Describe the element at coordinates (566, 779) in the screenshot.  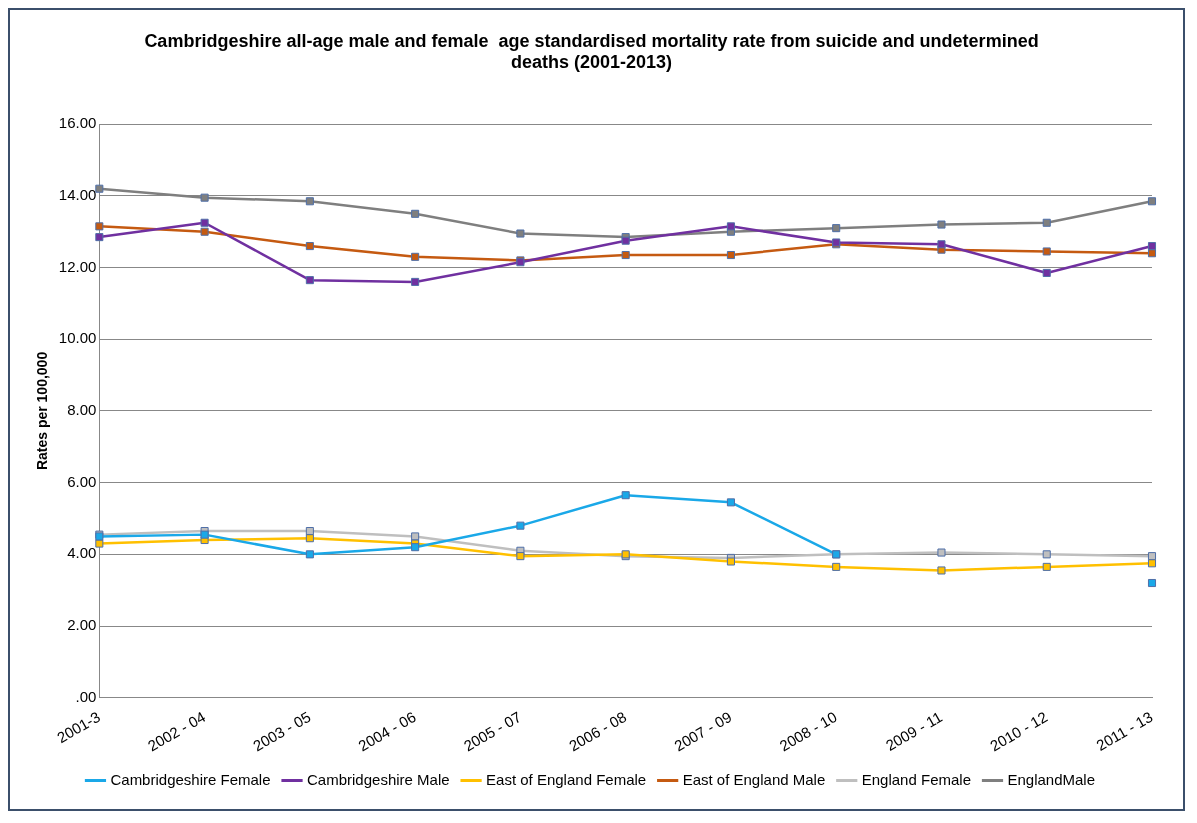
I see `legend-label: East of England Female` at that location.